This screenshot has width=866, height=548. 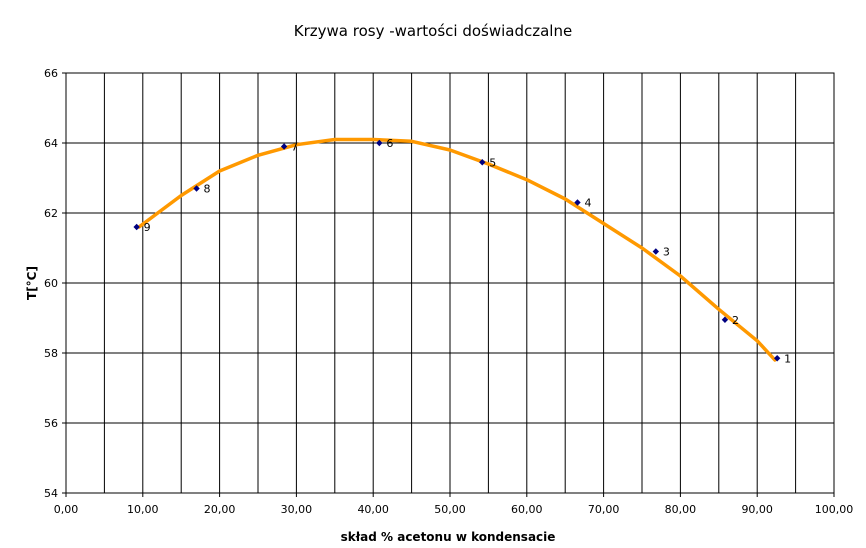 What do you see at coordinates (389, 143) in the screenshot?
I see `data-point-label: 6` at bounding box center [389, 143].